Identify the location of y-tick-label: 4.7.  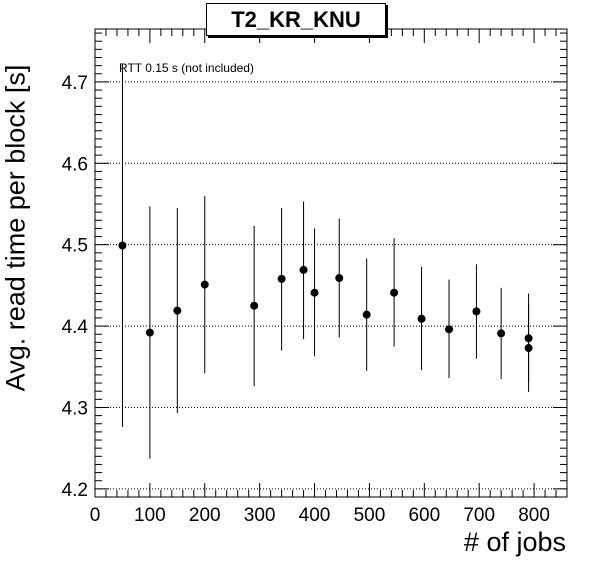
(75, 83).